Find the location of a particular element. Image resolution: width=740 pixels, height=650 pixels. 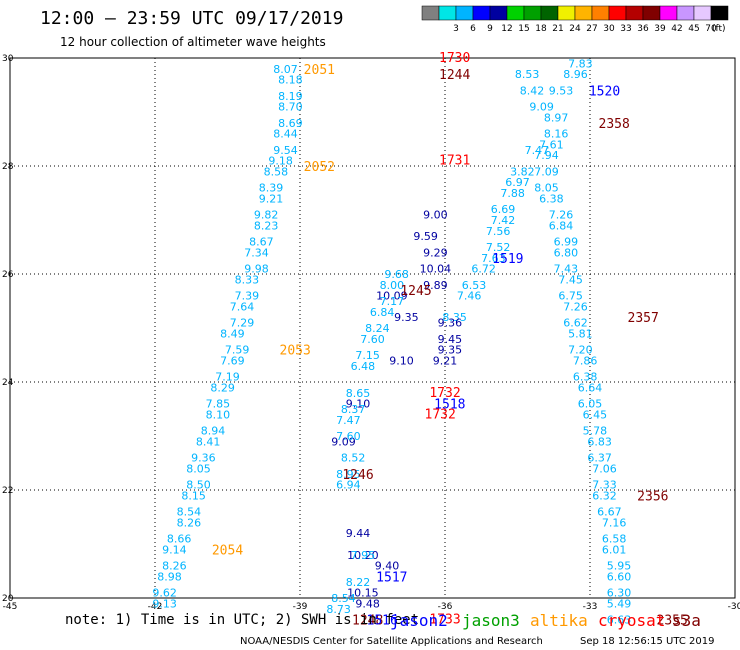

jason2-track-time: 1518 is located at coordinates (449, 405).